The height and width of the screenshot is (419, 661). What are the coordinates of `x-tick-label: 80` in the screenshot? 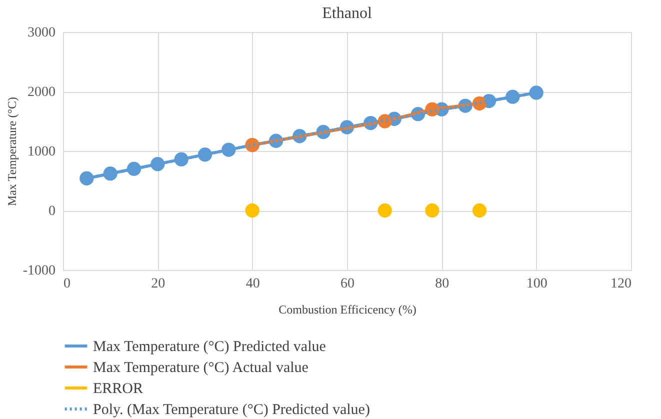 It's located at (442, 284).